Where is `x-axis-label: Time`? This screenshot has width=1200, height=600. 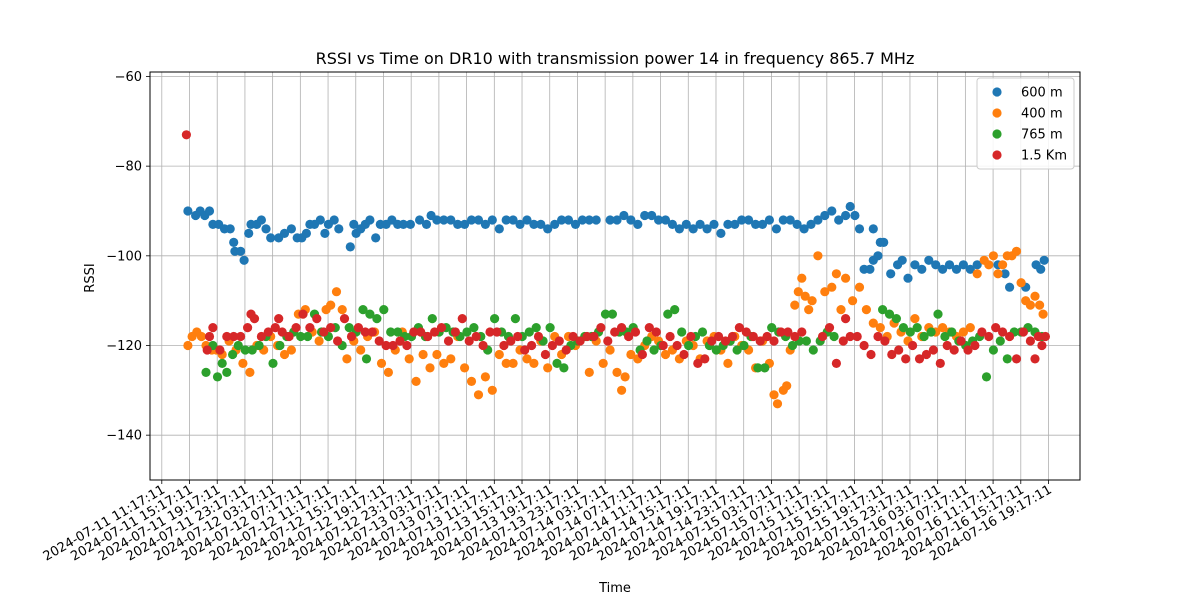
x-axis-label: Time is located at coordinates (614, 588).